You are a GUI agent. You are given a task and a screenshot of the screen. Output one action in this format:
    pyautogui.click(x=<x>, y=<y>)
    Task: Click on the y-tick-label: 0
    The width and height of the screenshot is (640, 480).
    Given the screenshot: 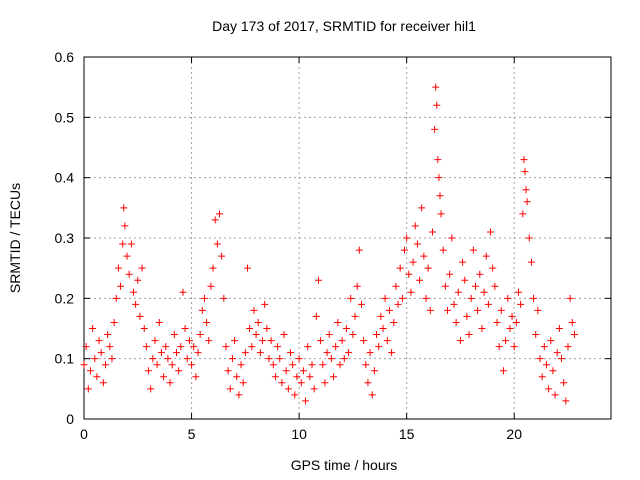 What is the action you would take?
    pyautogui.click(x=70, y=419)
    